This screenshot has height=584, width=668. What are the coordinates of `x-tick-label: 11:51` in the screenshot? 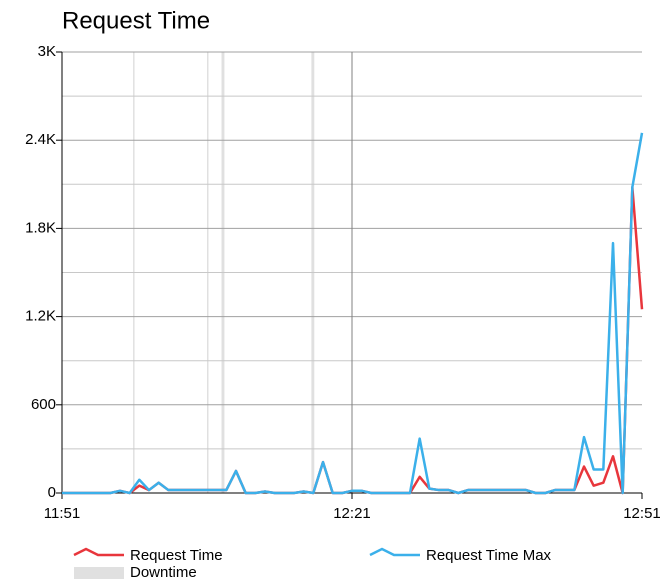 It's located at (62, 513).